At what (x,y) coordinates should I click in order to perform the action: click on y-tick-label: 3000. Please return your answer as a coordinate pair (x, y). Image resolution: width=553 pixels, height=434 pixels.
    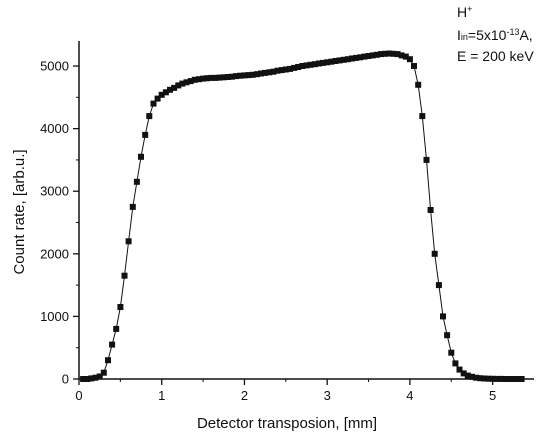
    Looking at the image, I should click on (54, 191).